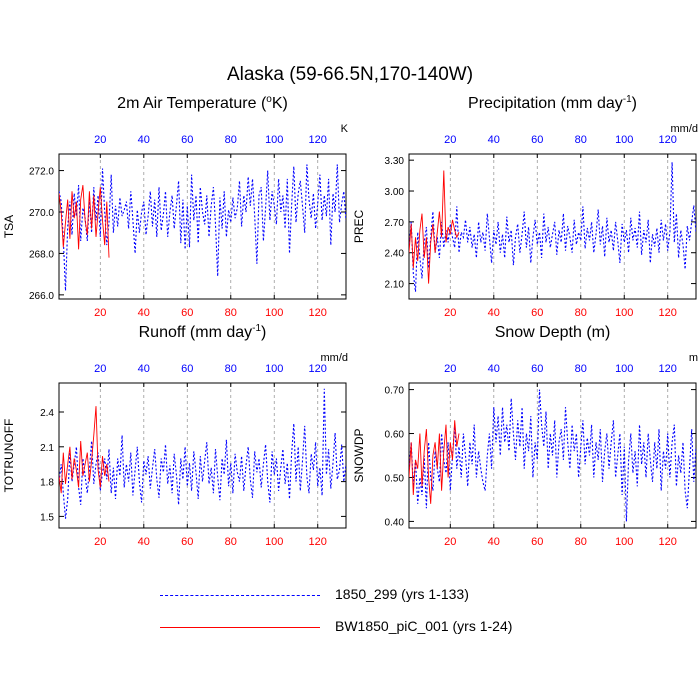 The height and width of the screenshot is (700, 700). Describe the element at coordinates (395, 161) in the screenshot. I see `y-tick-label: 3.30` at that location.